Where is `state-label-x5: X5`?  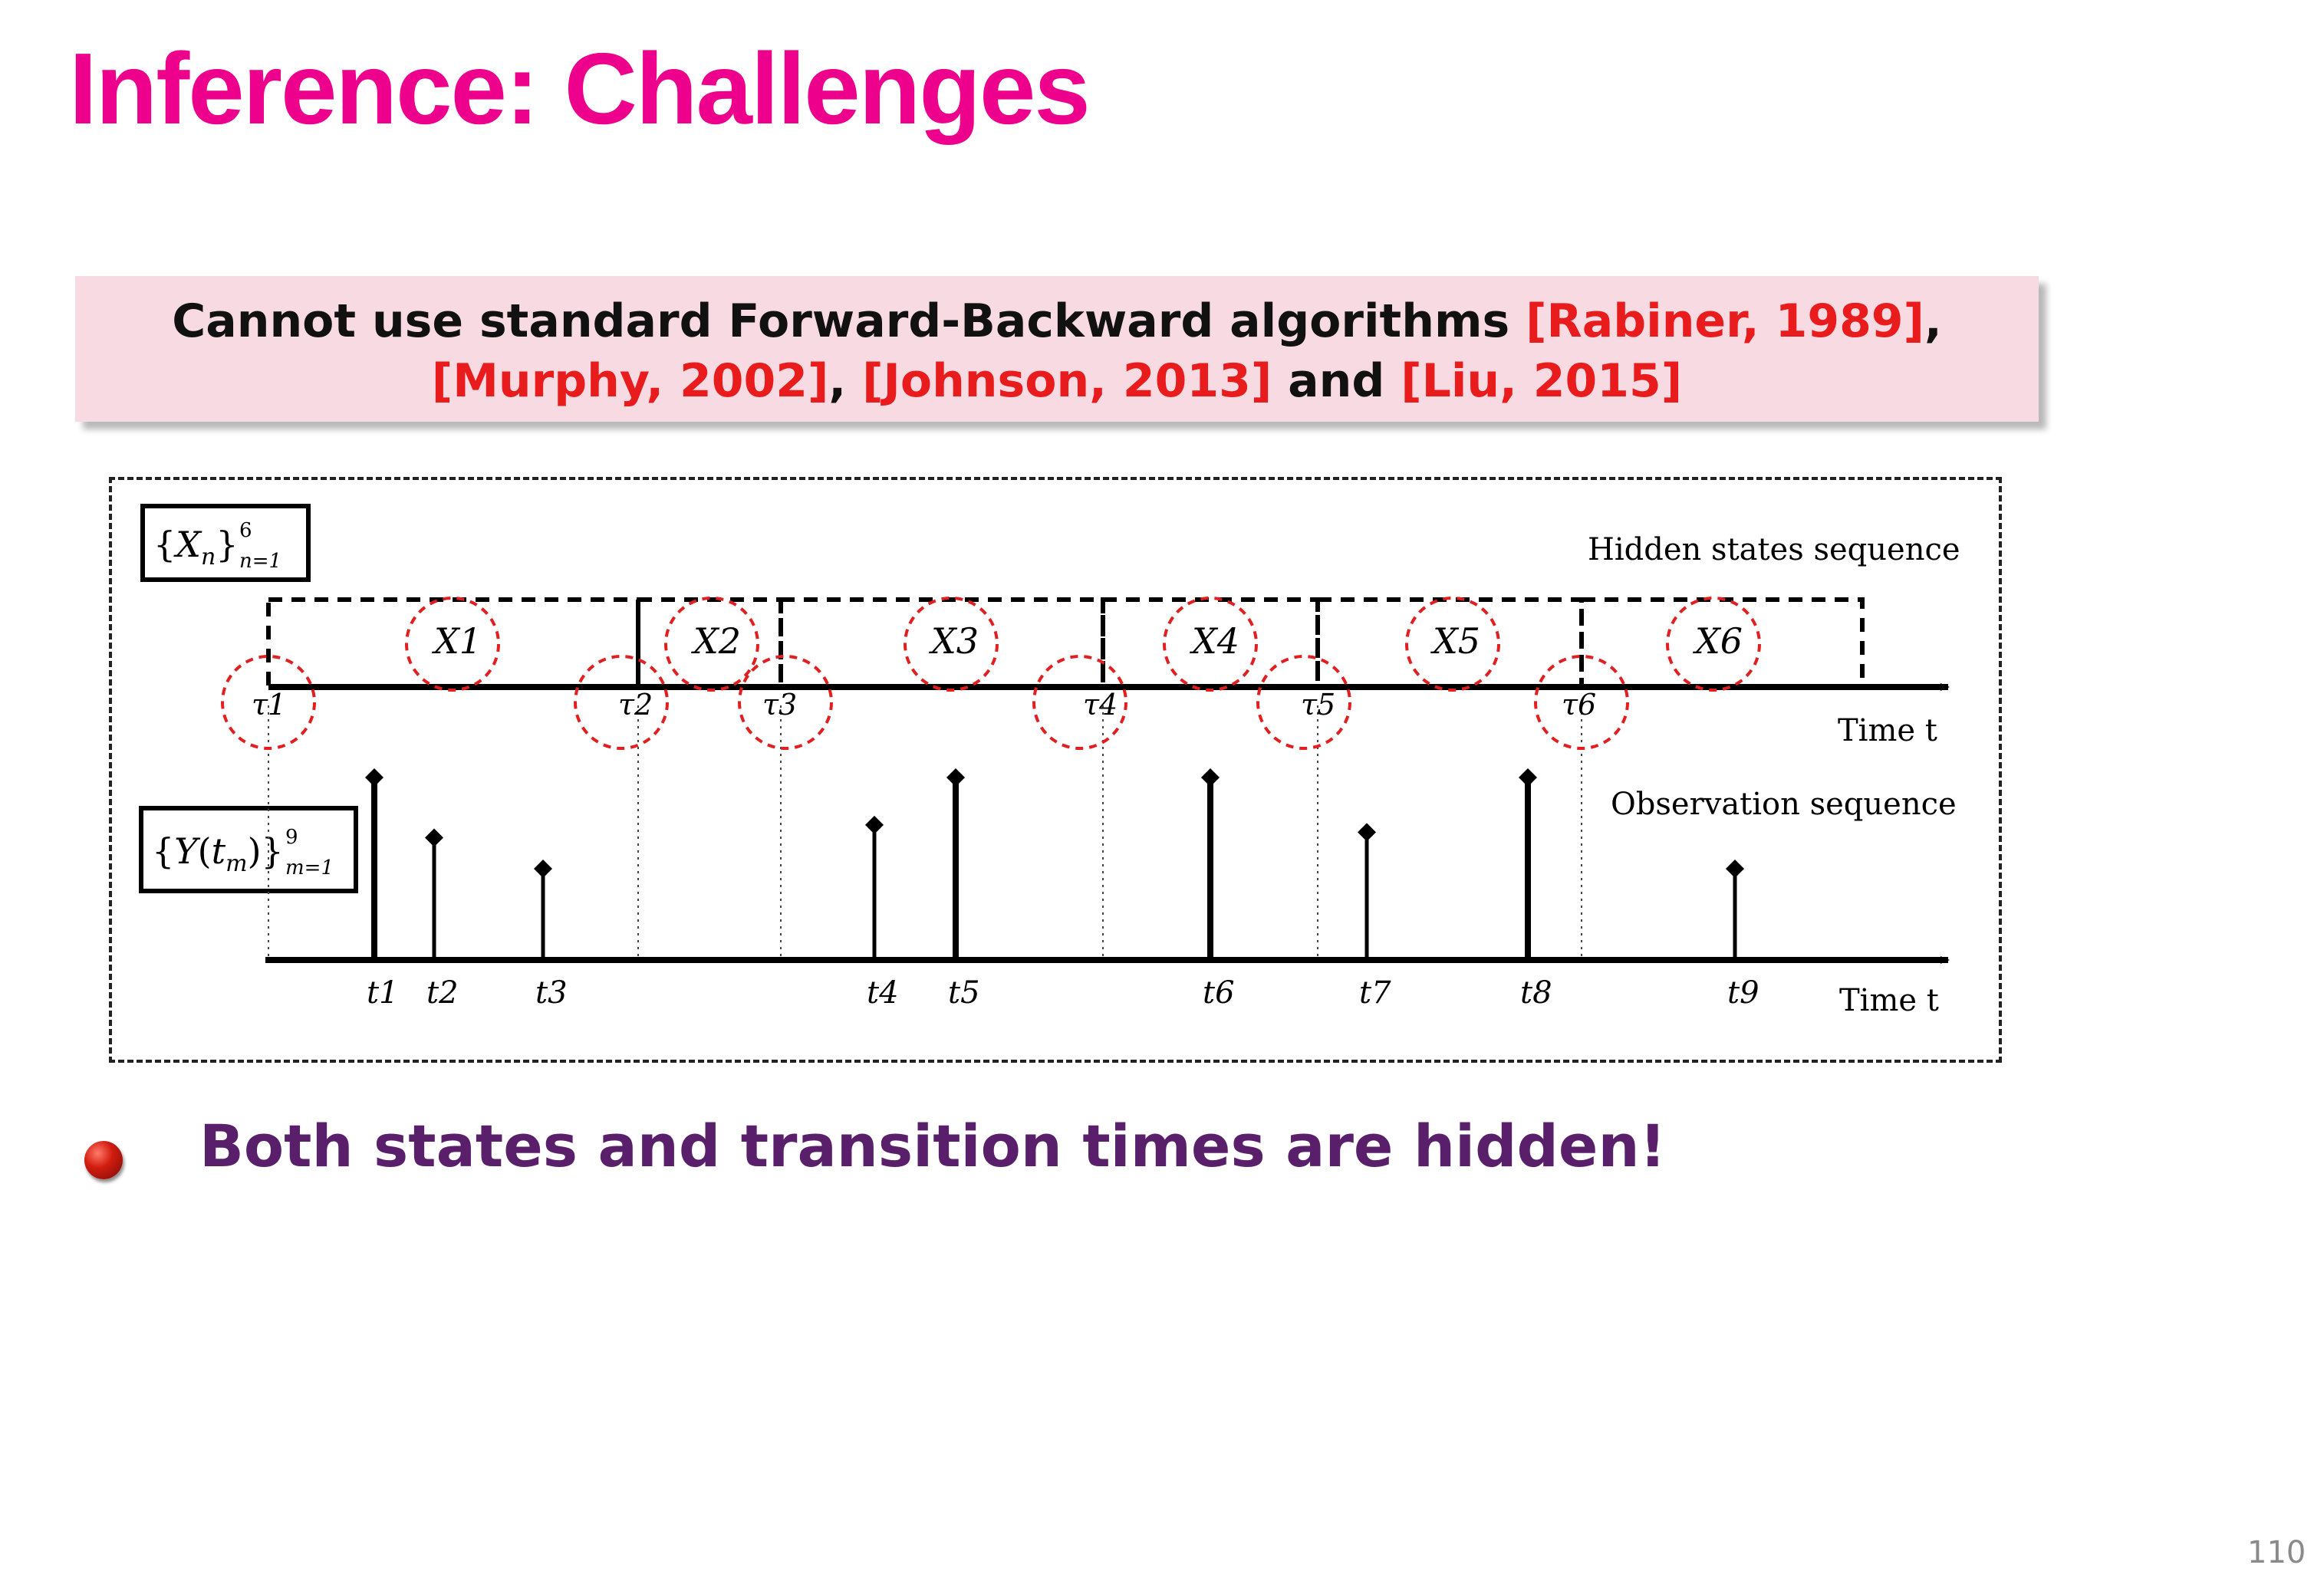 state-label-x5: X5 is located at coordinates (1455, 641).